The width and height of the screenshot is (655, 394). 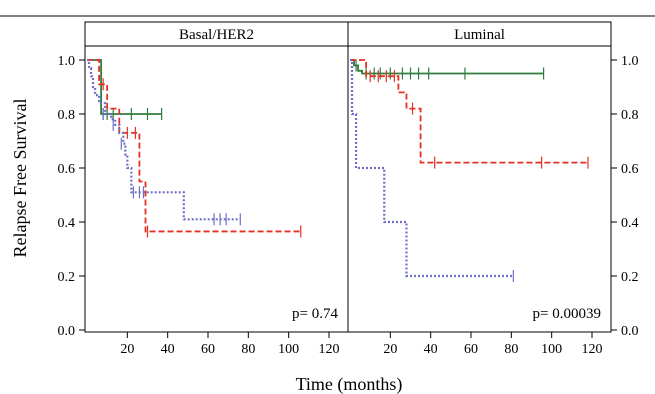 What do you see at coordinates (20, 178) in the screenshot?
I see `y-axis-label: Relapse Free Survival` at bounding box center [20, 178].